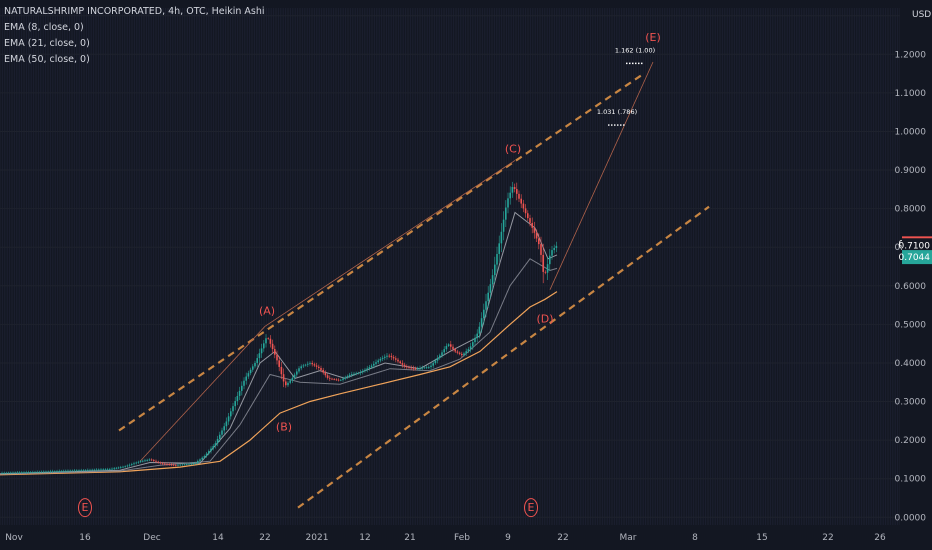  What do you see at coordinates (911, 132) in the screenshot?
I see `y-tick-label: 1.0000` at bounding box center [911, 132].